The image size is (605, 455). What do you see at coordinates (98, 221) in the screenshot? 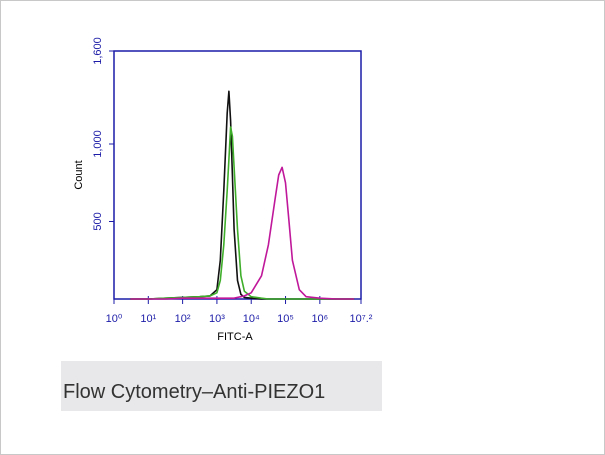
I see `y-tick-label: 500` at bounding box center [98, 221].